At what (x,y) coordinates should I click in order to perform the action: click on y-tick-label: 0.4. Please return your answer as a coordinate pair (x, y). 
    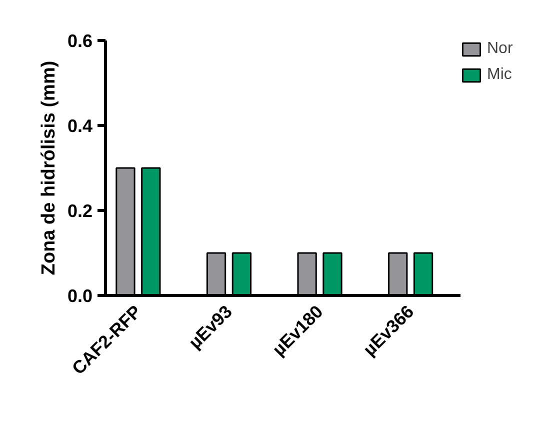
    Looking at the image, I should click on (80, 126).